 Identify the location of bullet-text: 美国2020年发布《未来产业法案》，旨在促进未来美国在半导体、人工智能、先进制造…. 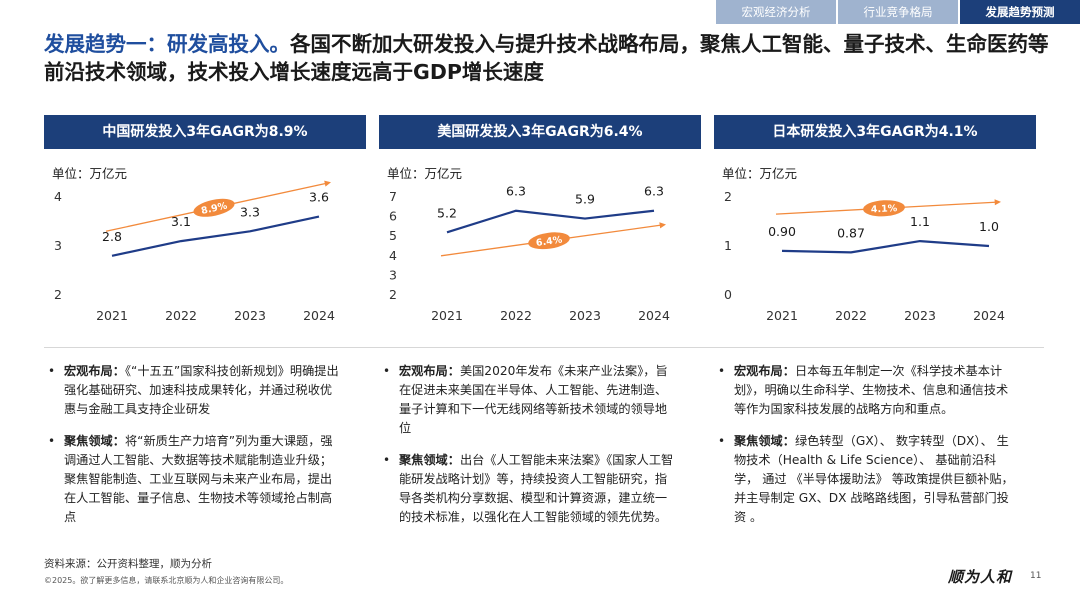
(533, 399).